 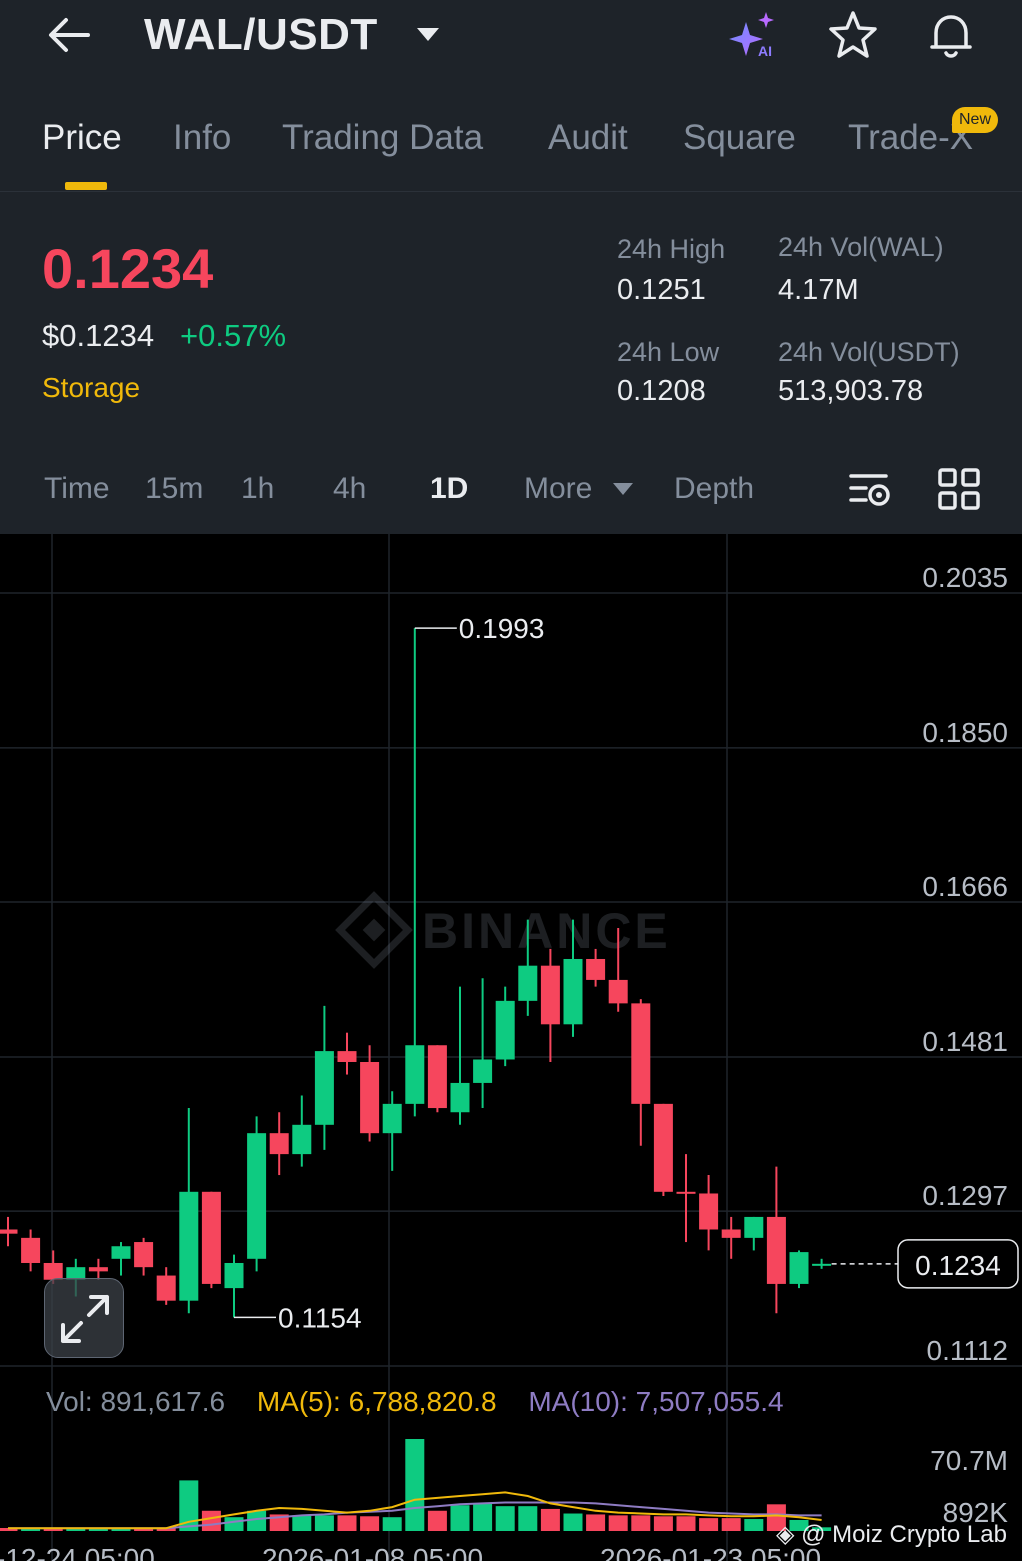 I want to click on ma5-line, so click(x=415, y=1510).